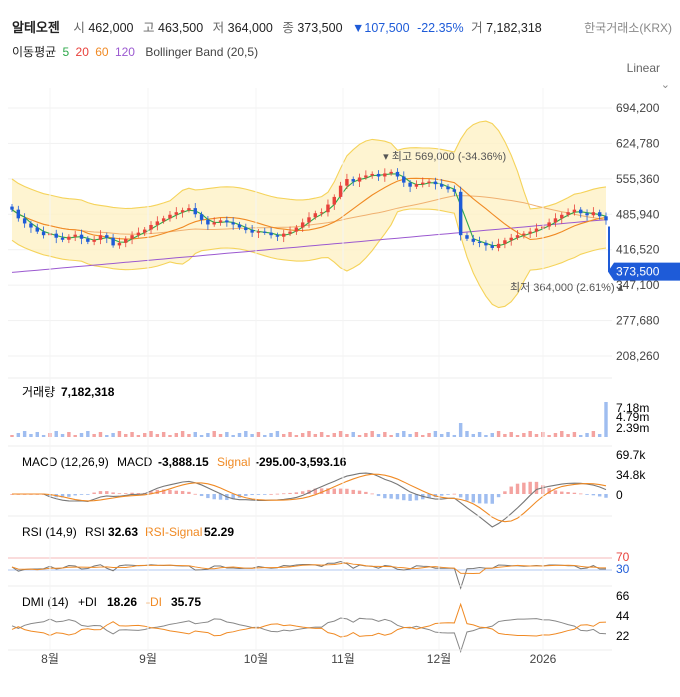 Image resolution: width=680 pixels, height=697 pixels. I want to click on bollinger-label: Bollinger Band (20,5), so click(202, 52).